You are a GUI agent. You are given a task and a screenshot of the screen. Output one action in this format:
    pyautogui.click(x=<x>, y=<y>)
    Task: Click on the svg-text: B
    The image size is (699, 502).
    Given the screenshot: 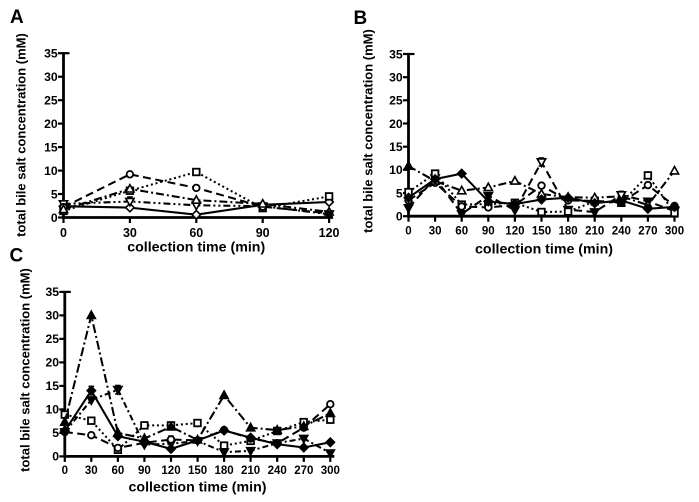 What is the action you would take?
    pyautogui.click(x=361, y=18)
    